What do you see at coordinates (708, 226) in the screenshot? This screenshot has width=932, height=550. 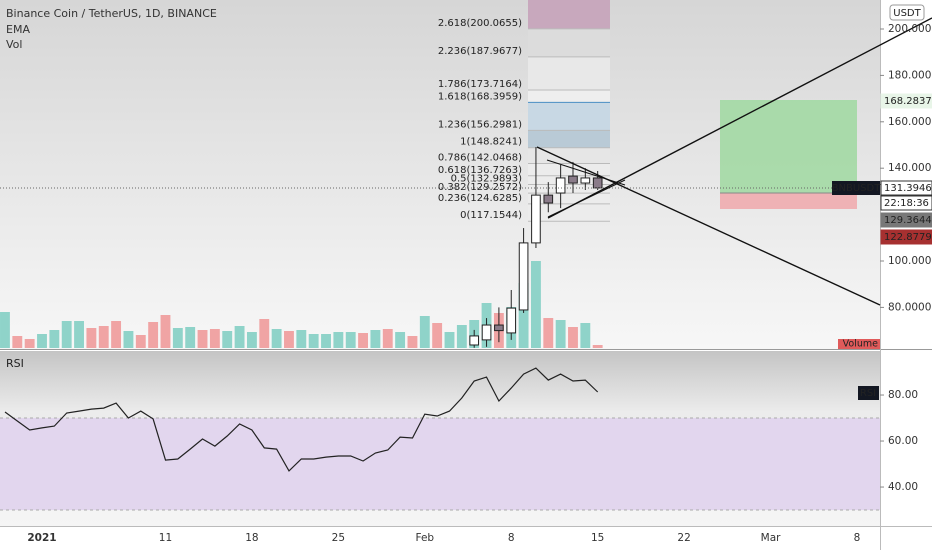 I see `trend-line` at bounding box center [708, 226].